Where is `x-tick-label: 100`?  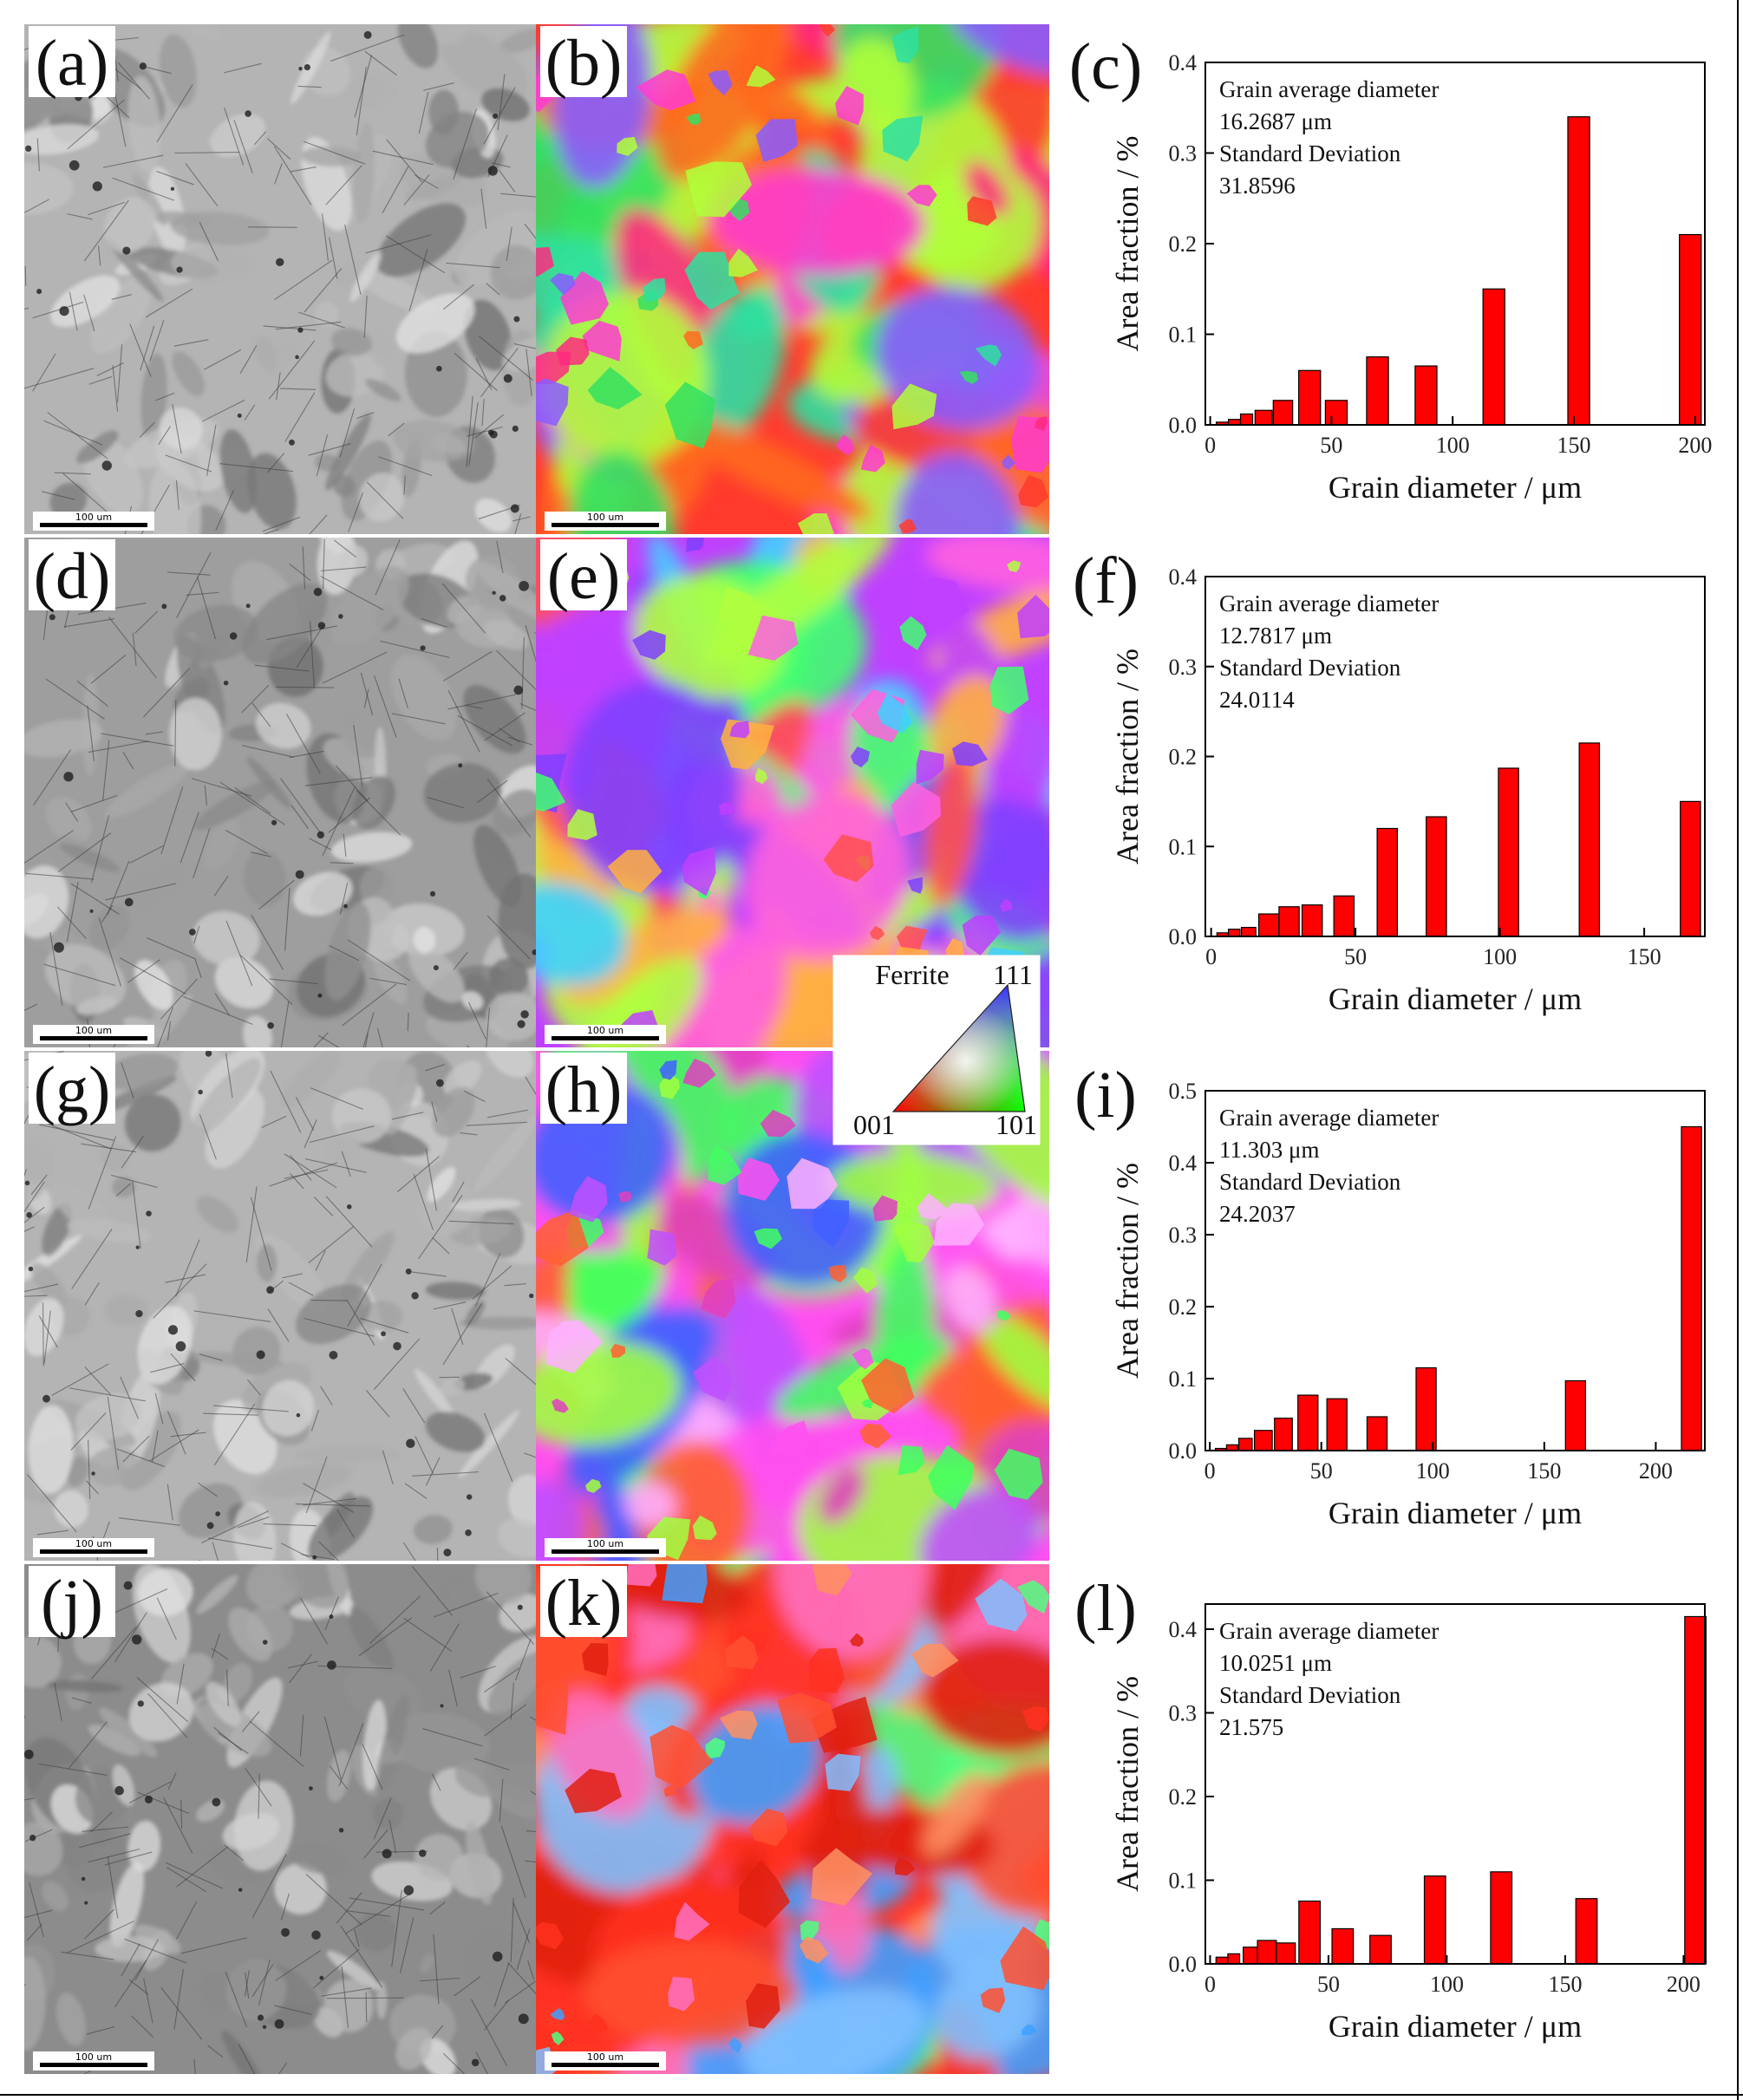
x-tick-label: 100 is located at coordinates (1433, 1471).